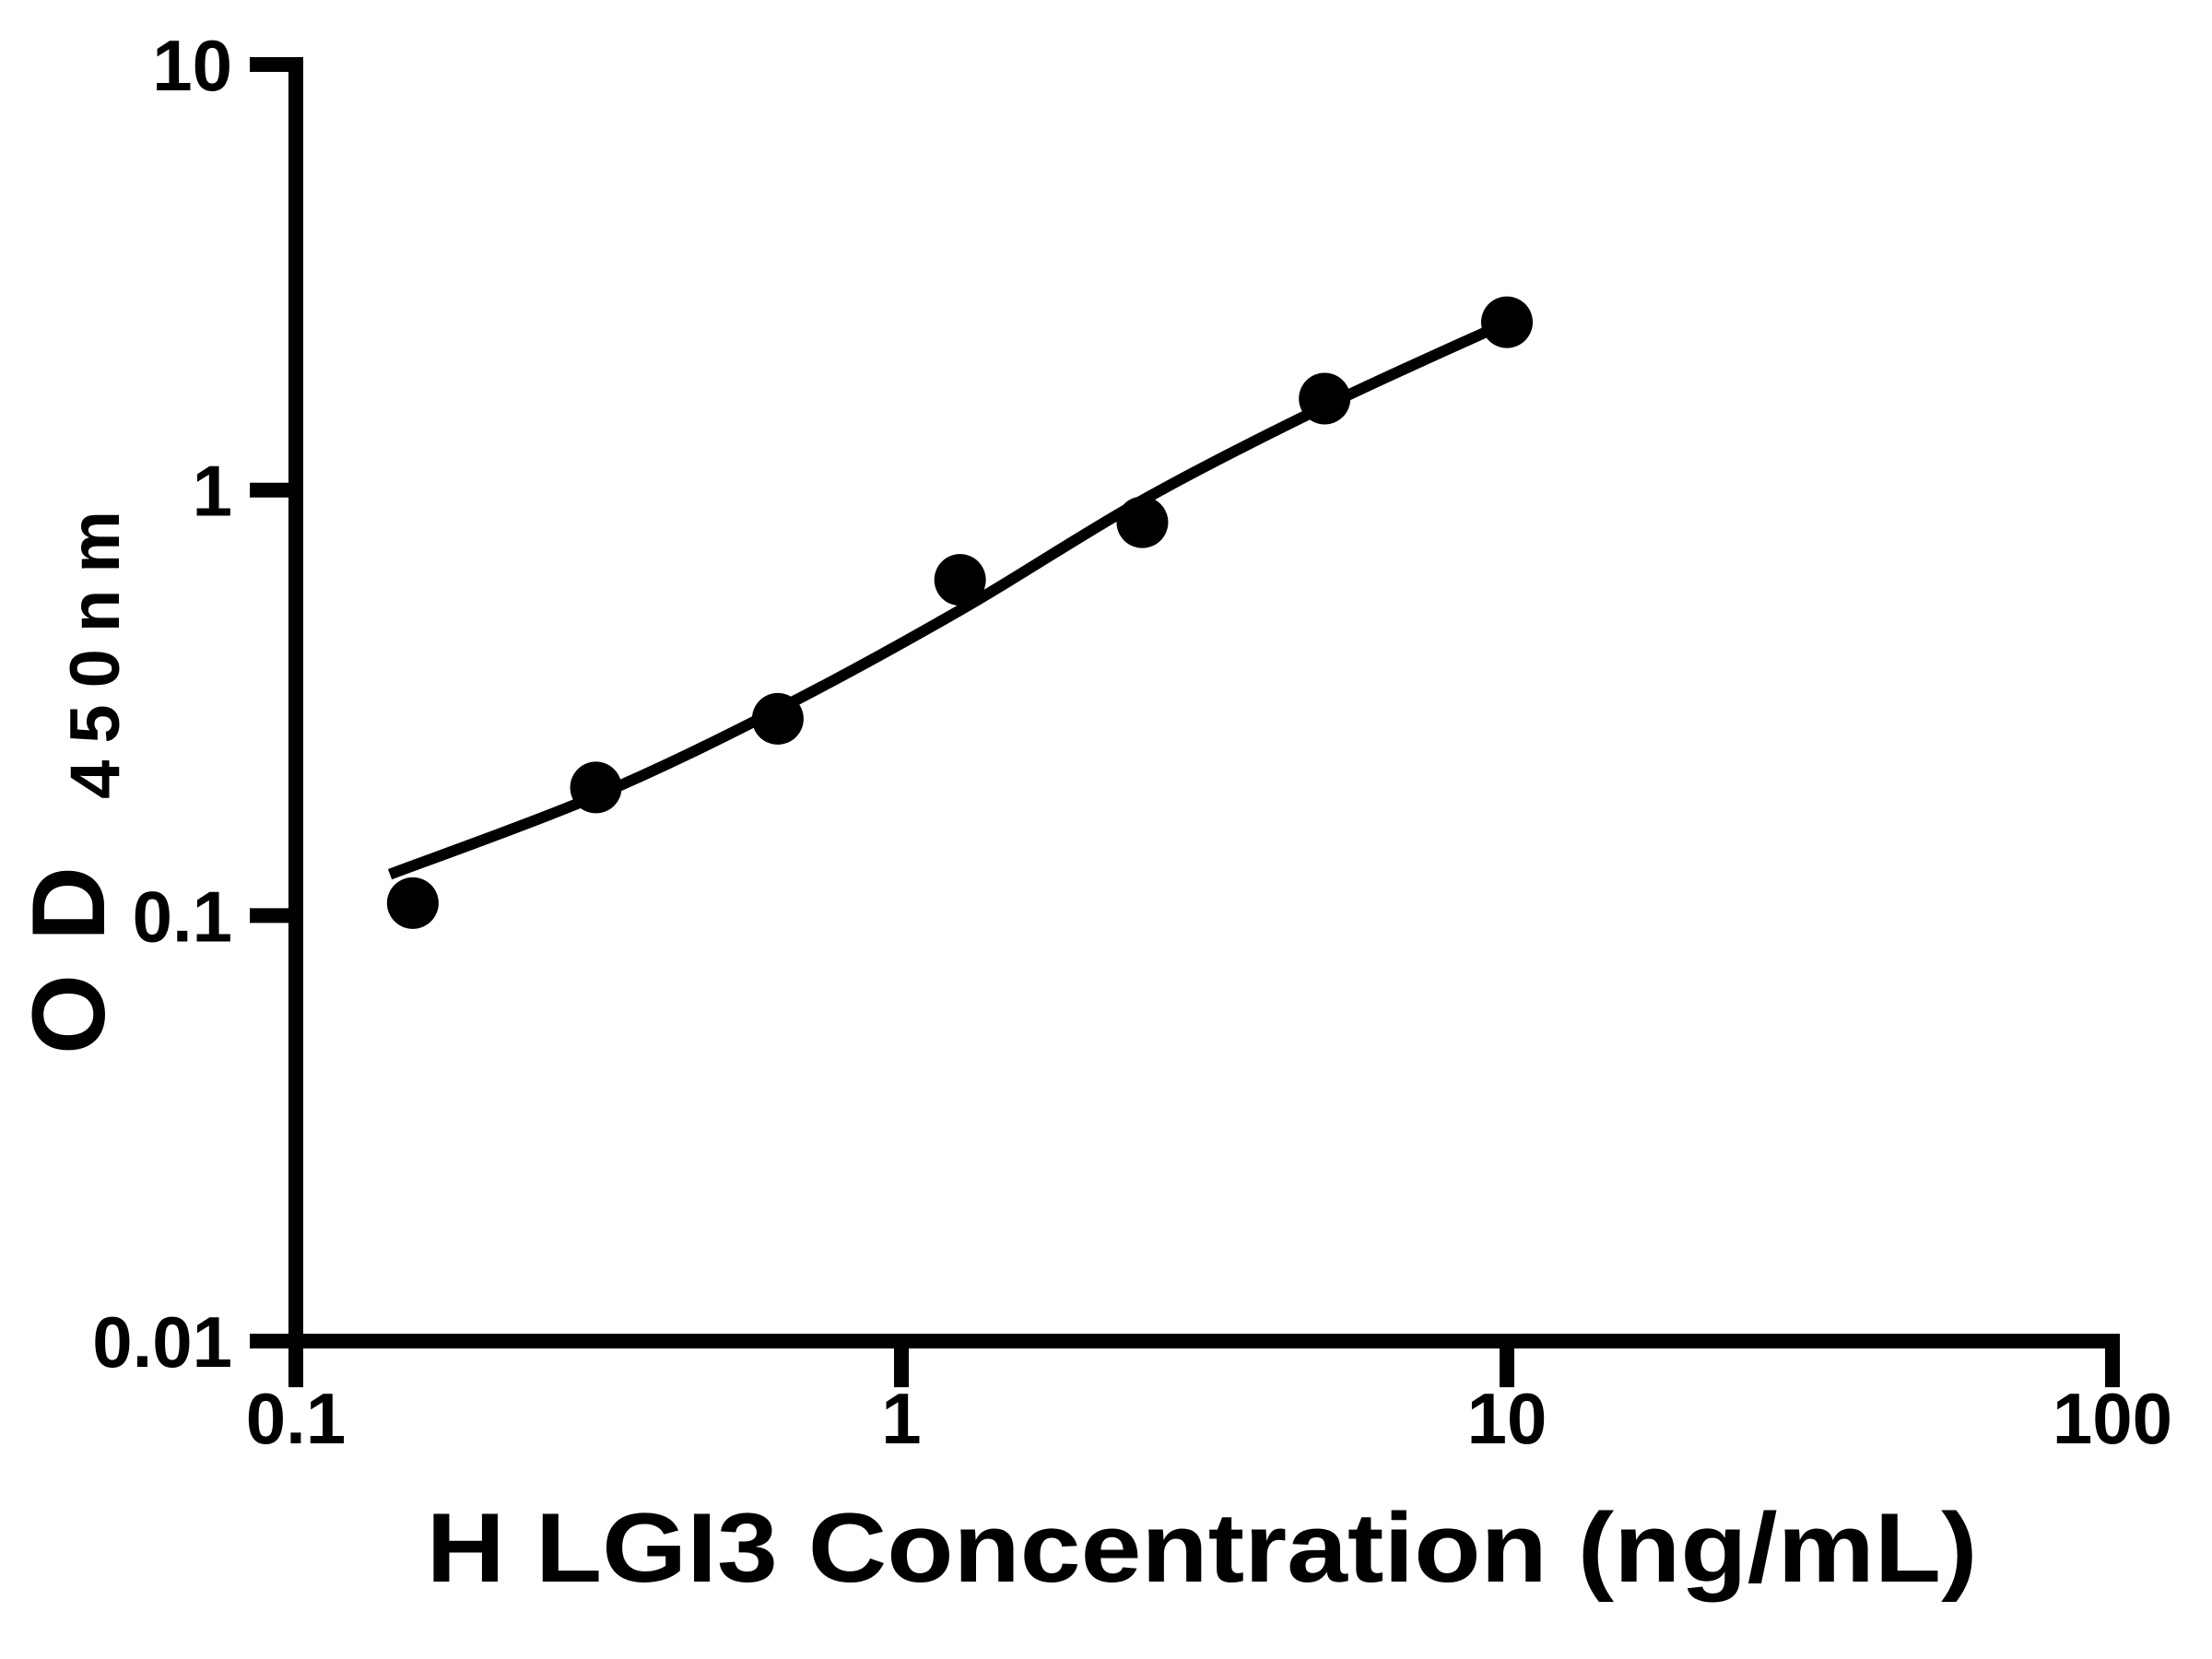 The height and width of the screenshot is (1659, 2212). Describe the element at coordinates (192, 65) in the screenshot. I see `y-tick-label: 10` at that location.